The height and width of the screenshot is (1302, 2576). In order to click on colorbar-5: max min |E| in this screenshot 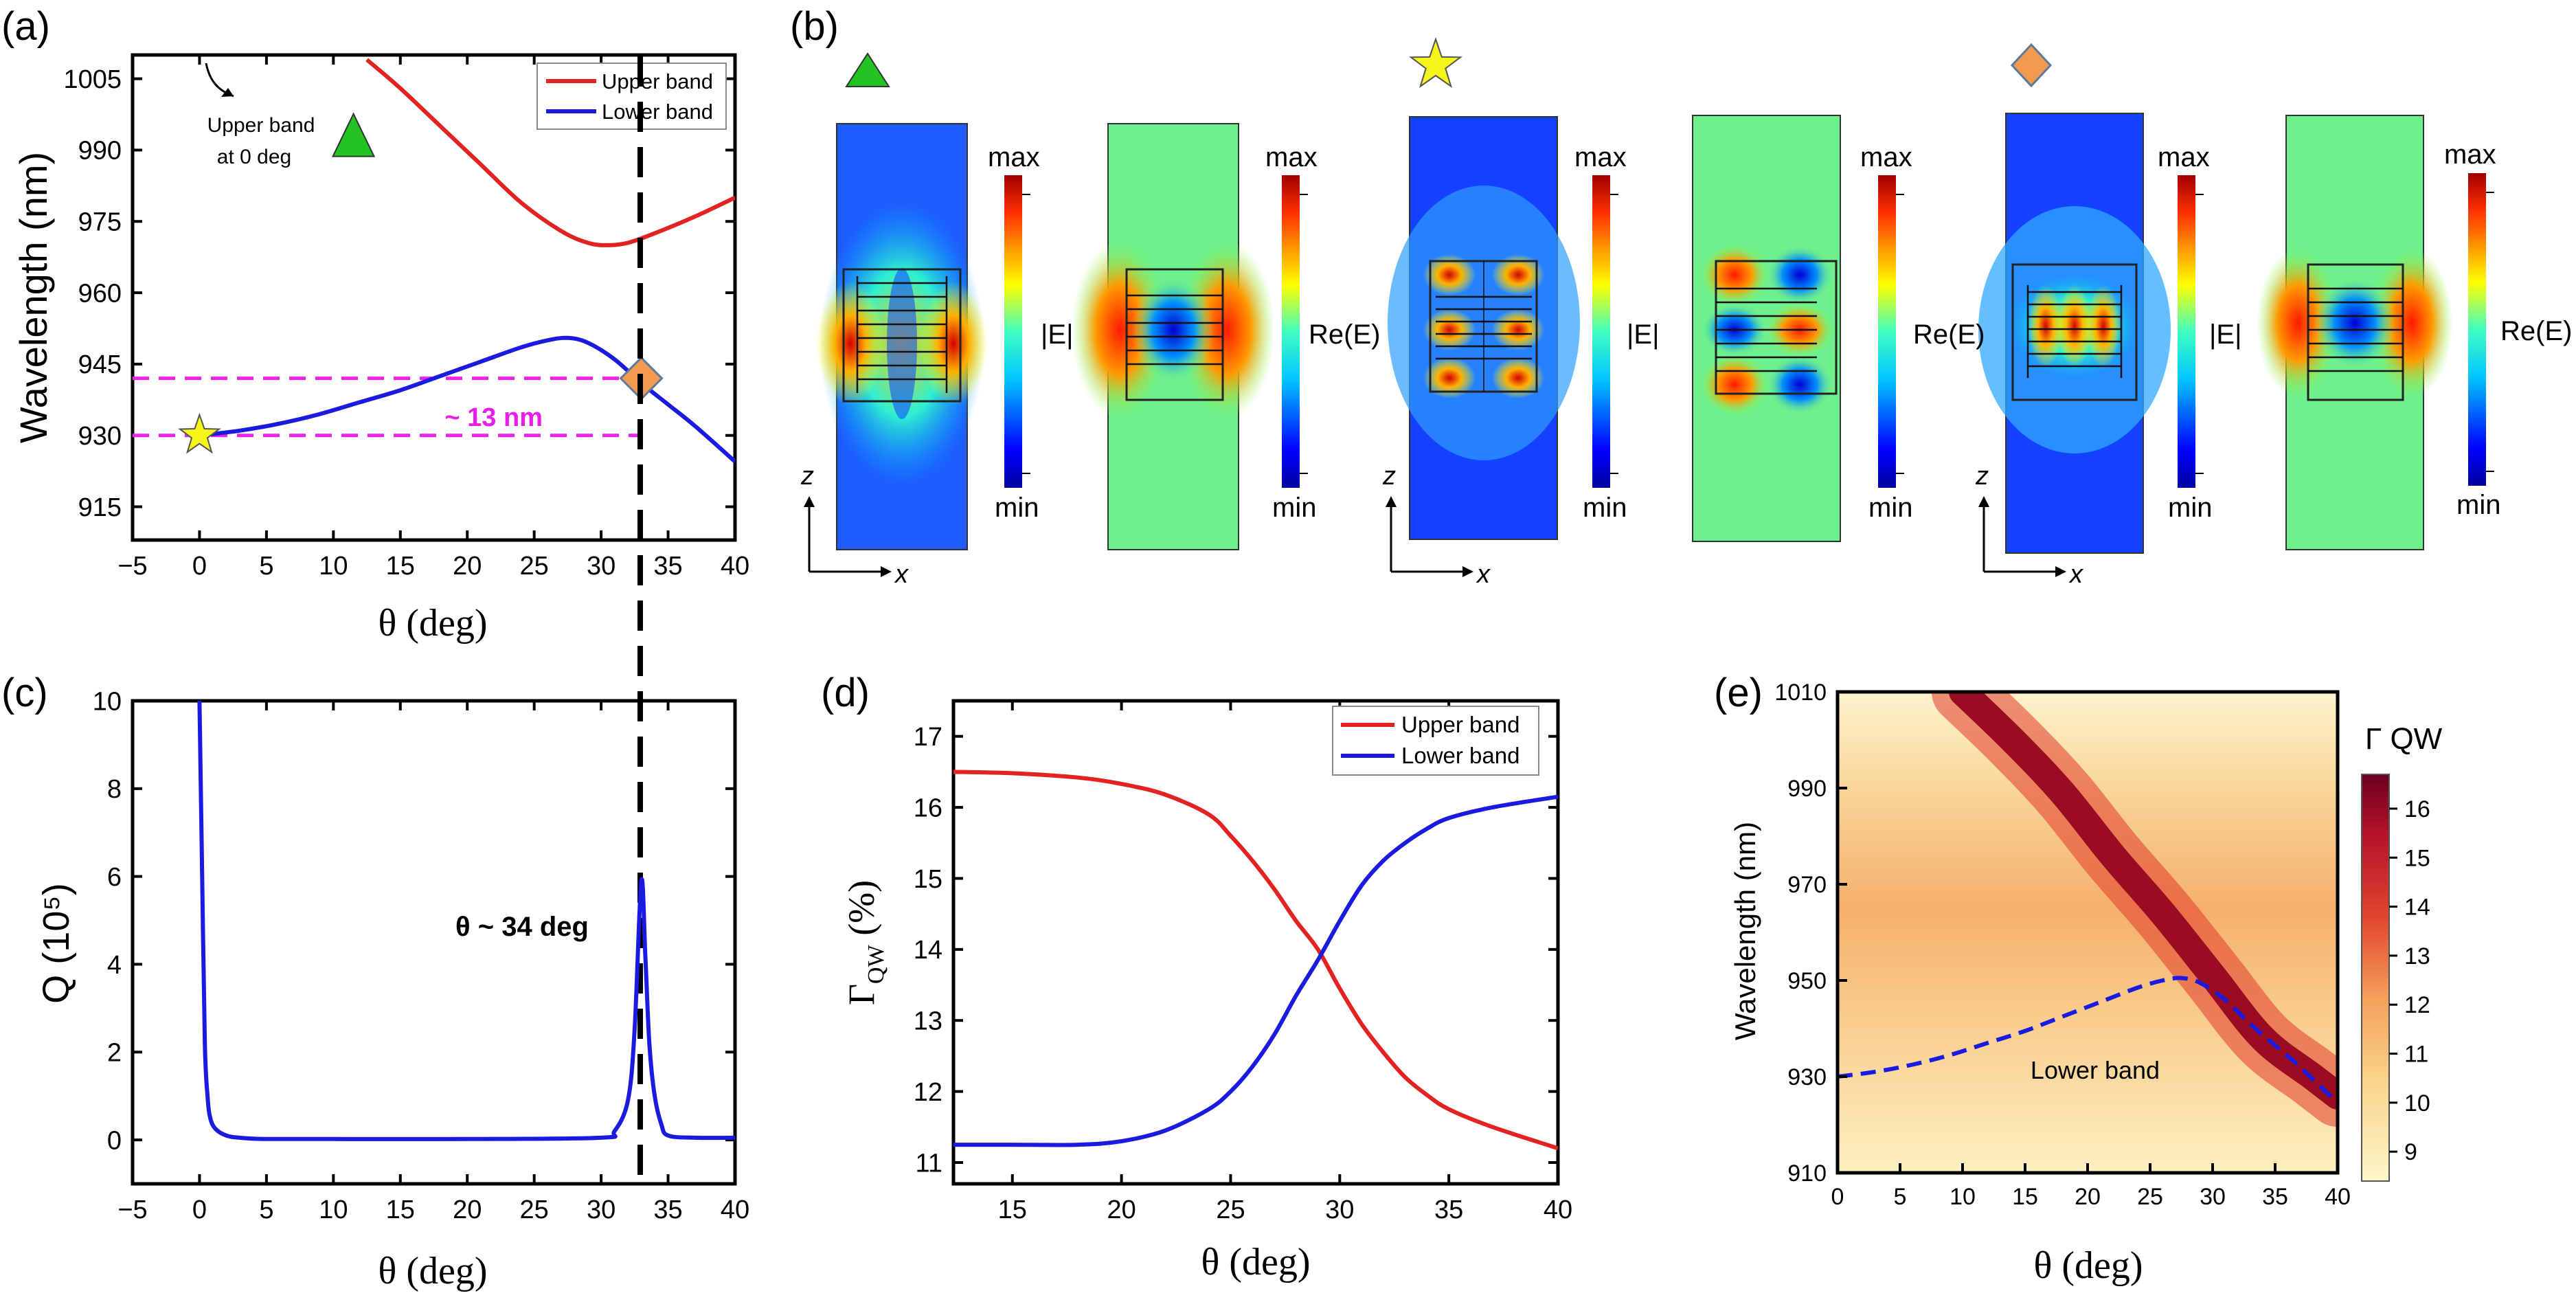, I will do `click(2199, 332)`.